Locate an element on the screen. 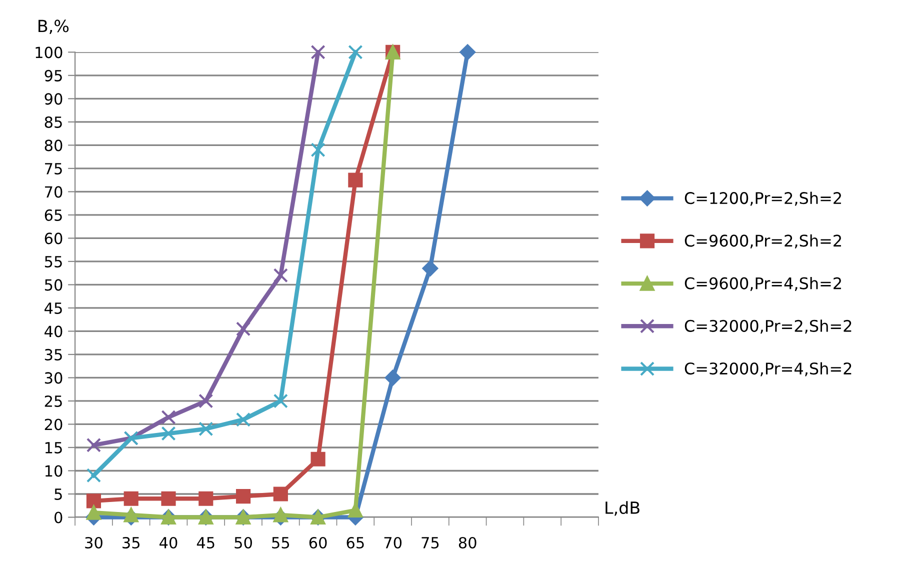  y-tick-label: 80 is located at coordinates (53, 146).